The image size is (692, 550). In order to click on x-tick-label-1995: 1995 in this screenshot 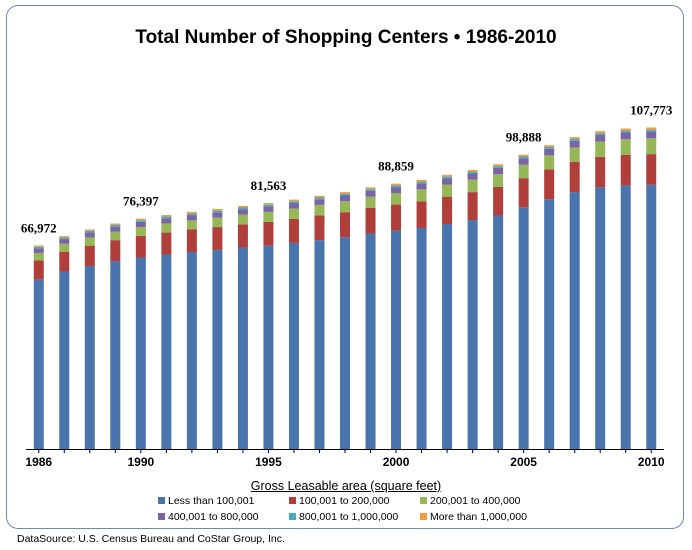, I will do `click(268, 462)`.